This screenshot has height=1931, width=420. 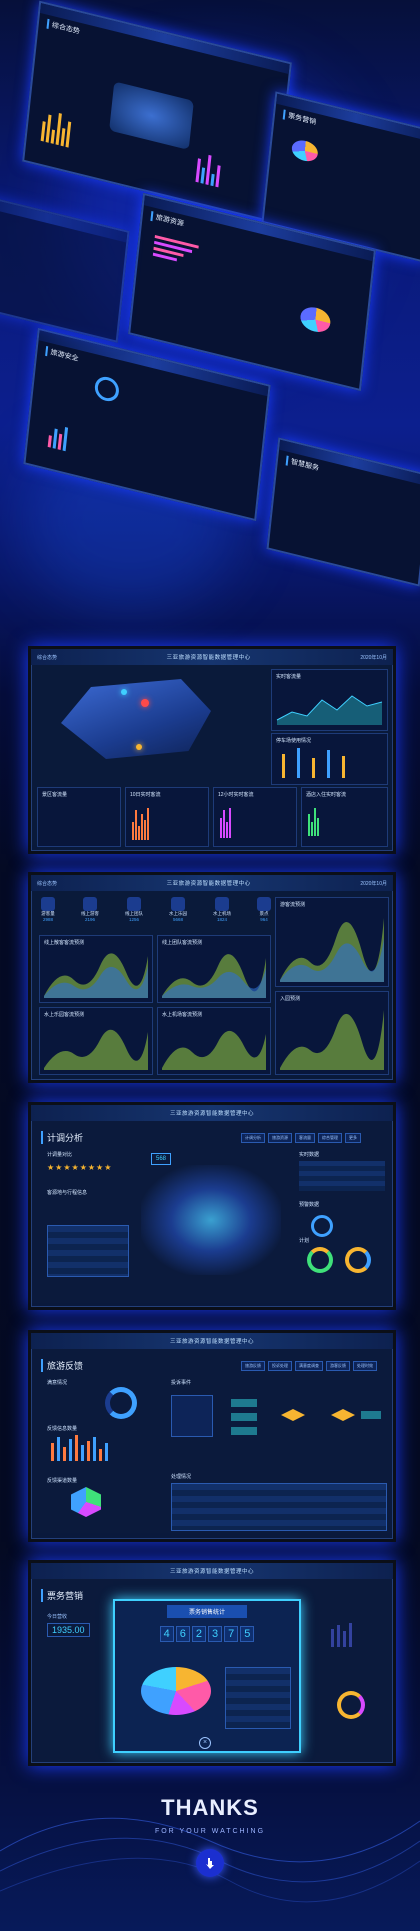 What do you see at coordinates (294, 741) in the screenshot?
I see `card-parking-title: 停车场使用情况` at bounding box center [294, 741].